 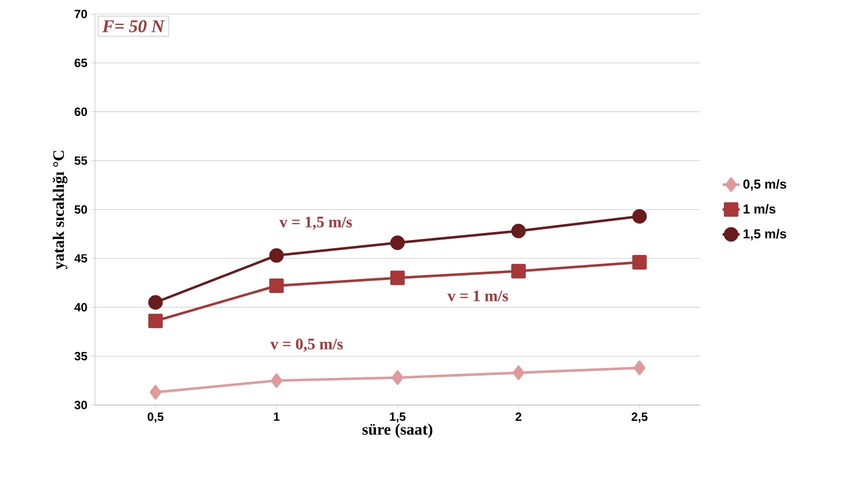 What do you see at coordinates (640, 417) in the screenshot?
I see `x-tick-label: 2,5` at bounding box center [640, 417].